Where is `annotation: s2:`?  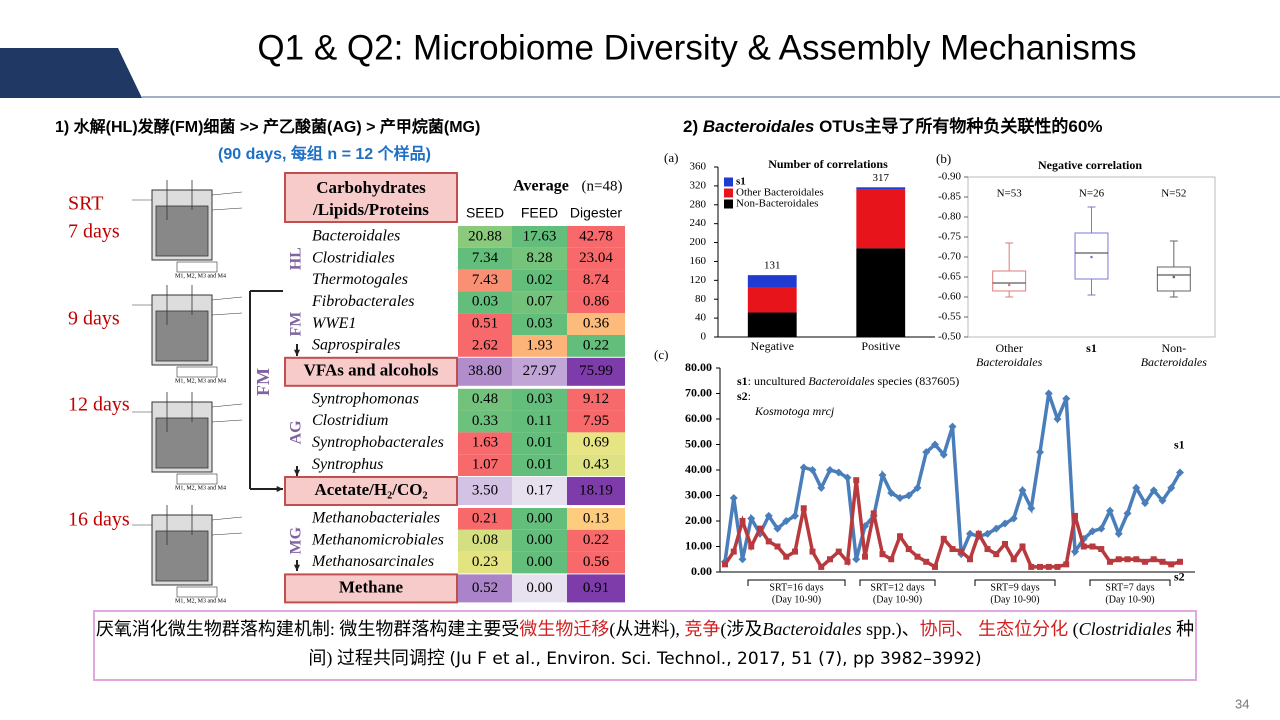
annotation: s2: is located at coordinates (744, 396).